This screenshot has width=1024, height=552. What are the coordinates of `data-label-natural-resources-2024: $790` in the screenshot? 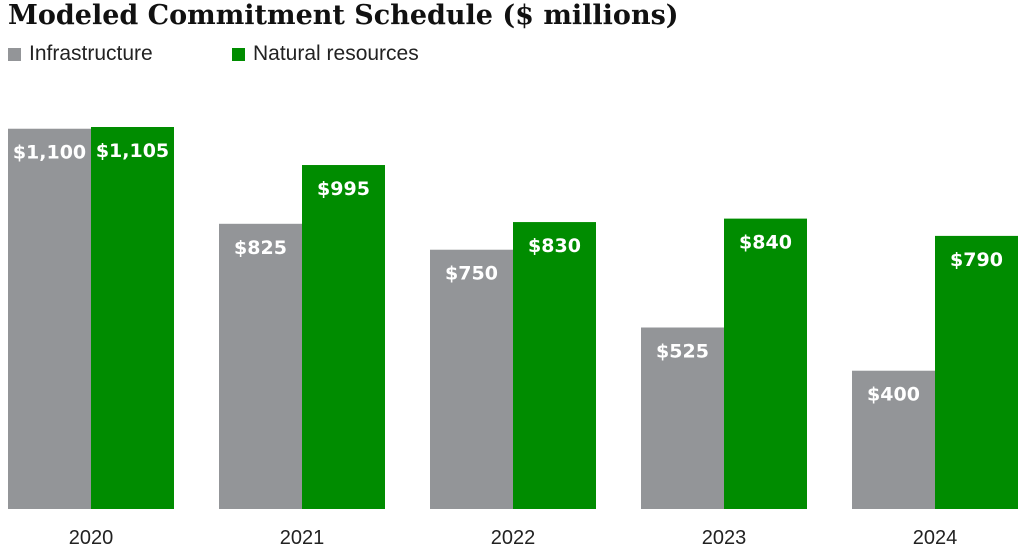 It's located at (976, 260).